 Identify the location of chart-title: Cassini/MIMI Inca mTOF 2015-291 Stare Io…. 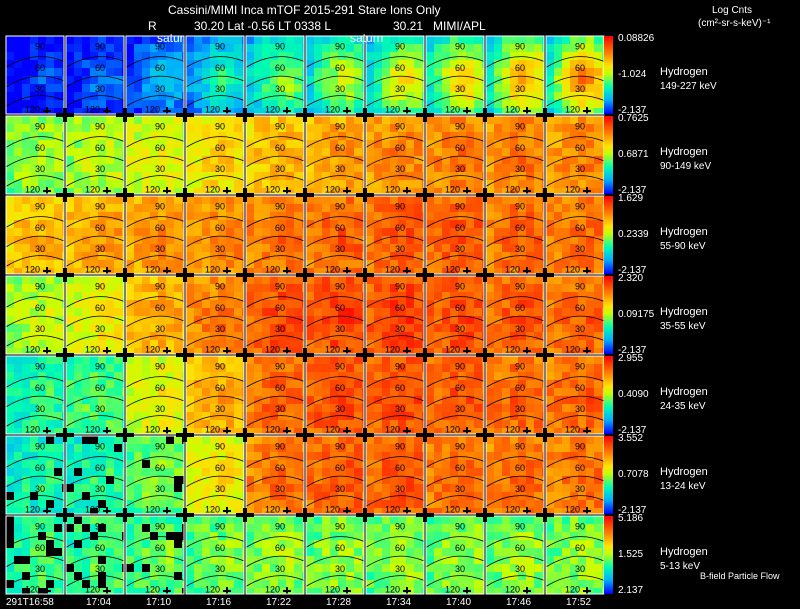
(304, 10).